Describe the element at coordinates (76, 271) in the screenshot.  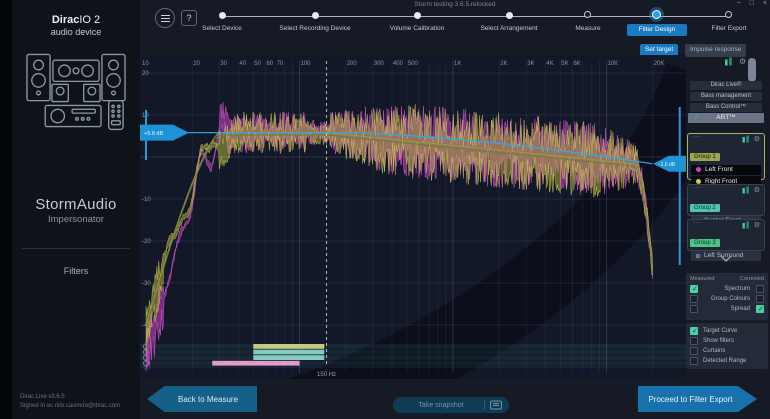
I see `sidebar-filters-link: Filters` at that location.